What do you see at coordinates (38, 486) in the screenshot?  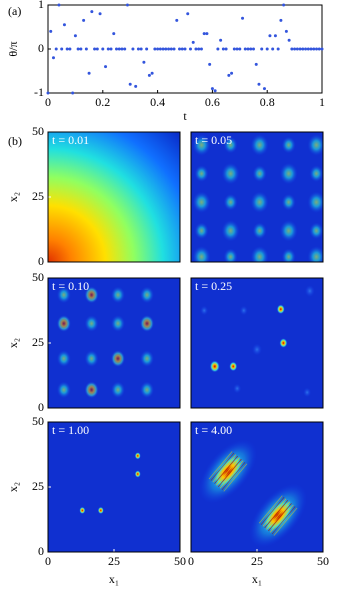 I see `y-tick-label: 25` at bounding box center [38, 486].